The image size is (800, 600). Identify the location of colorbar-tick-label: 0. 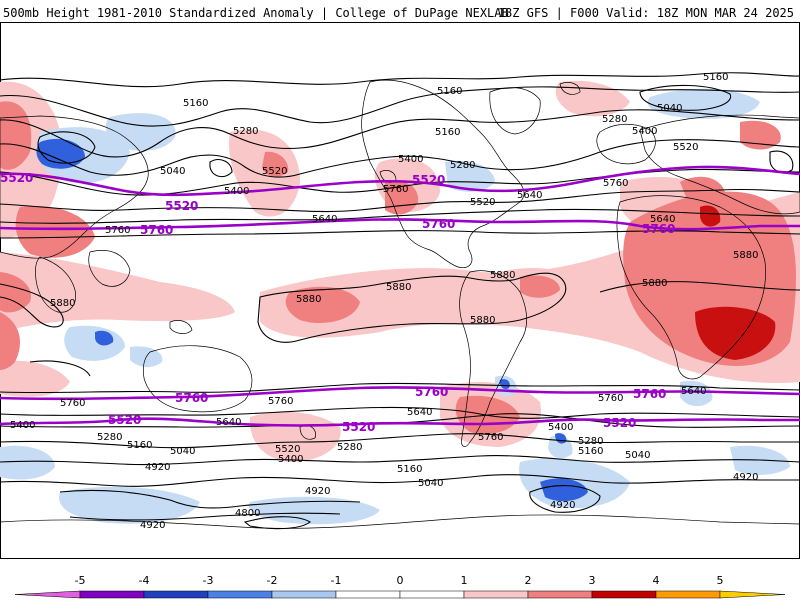
(400, 580).